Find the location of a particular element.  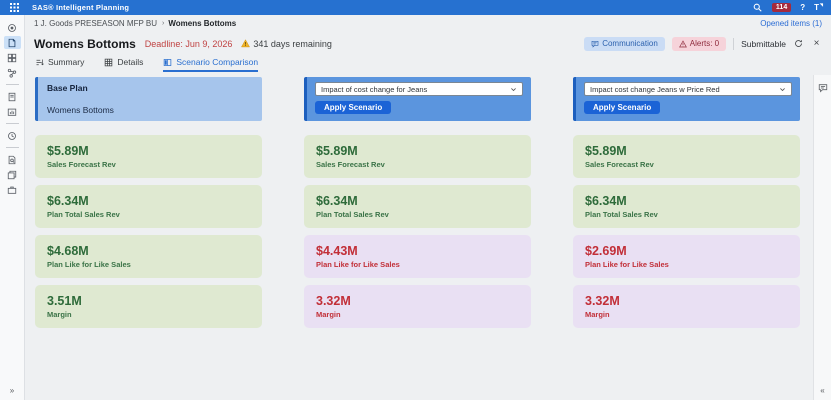

close-icon: × is located at coordinates (816, 43).